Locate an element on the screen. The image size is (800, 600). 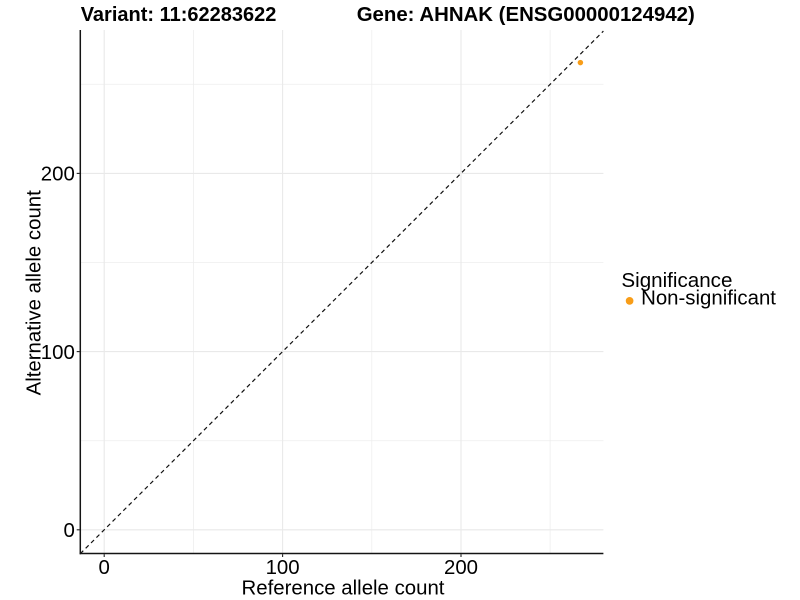
svg-text: Alternative allele count is located at coordinates (35, 292).